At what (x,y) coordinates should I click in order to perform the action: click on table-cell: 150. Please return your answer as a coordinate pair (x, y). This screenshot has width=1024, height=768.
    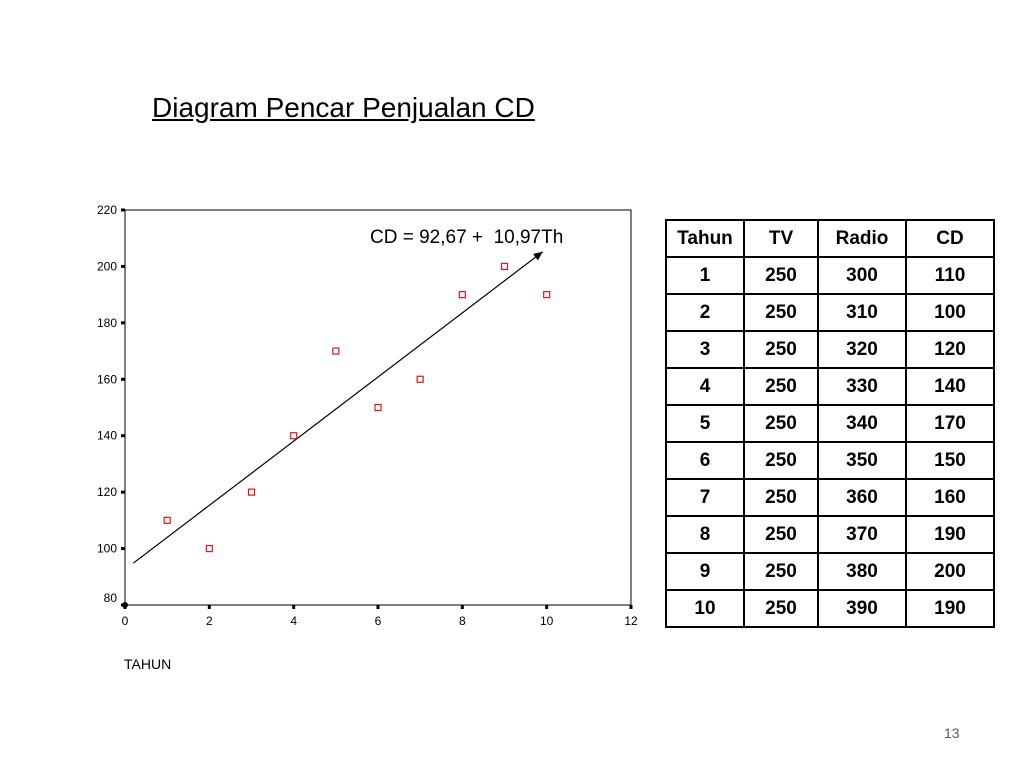
    Looking at the image, I should click on (950, 460).